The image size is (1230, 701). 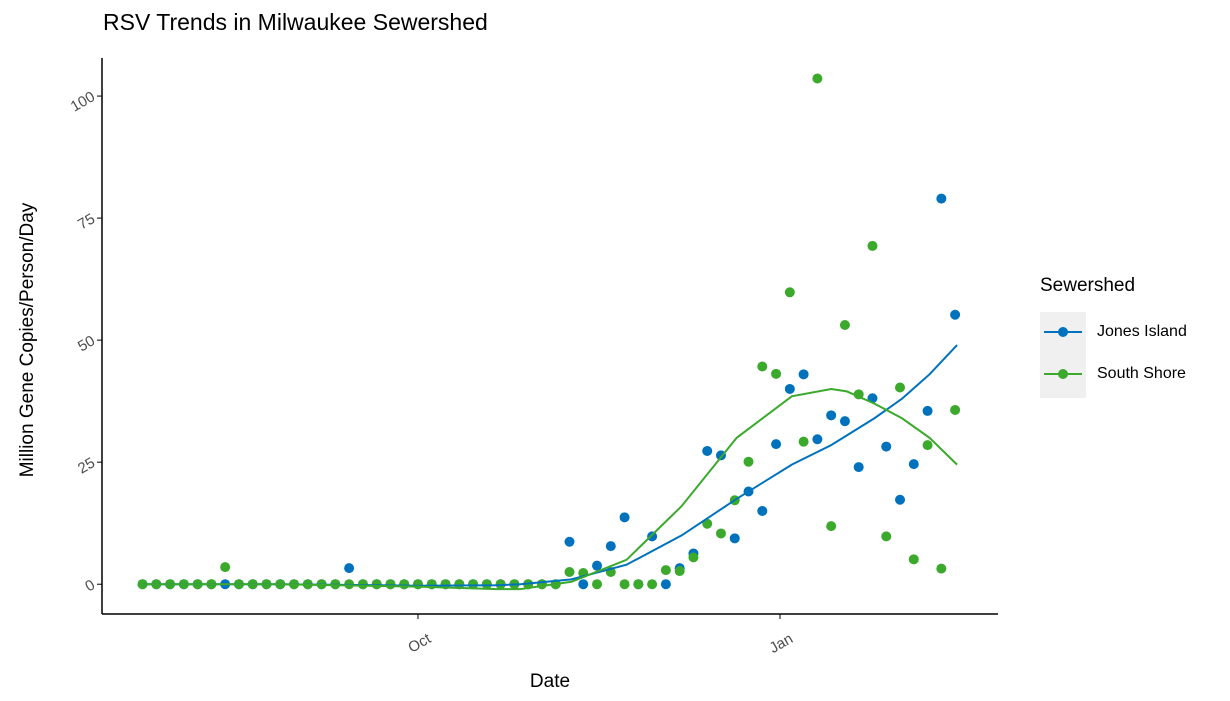 I want to click on legend-key-bg, so click(x=1063, y=355).